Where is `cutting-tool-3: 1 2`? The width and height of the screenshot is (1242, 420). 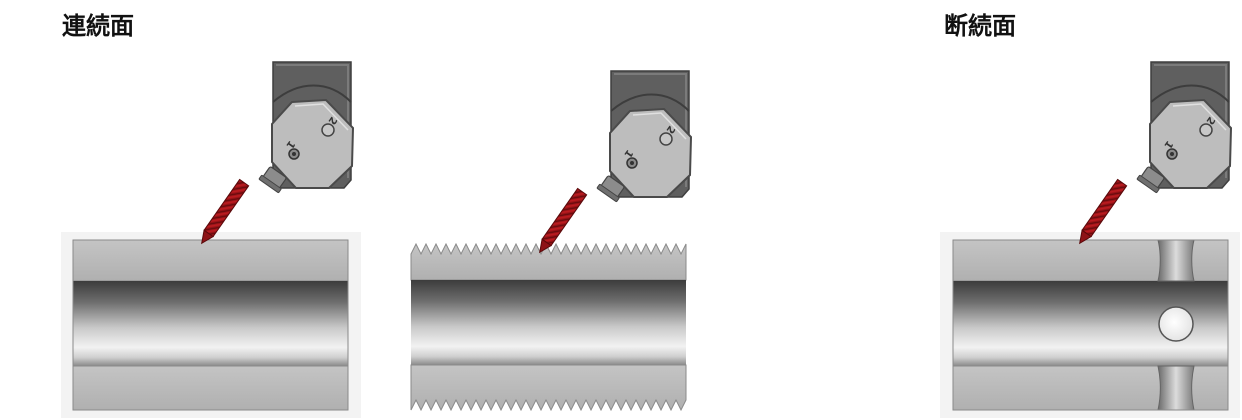
cutting-tool-3: 1 2 is located at coordinates (1153, 154).